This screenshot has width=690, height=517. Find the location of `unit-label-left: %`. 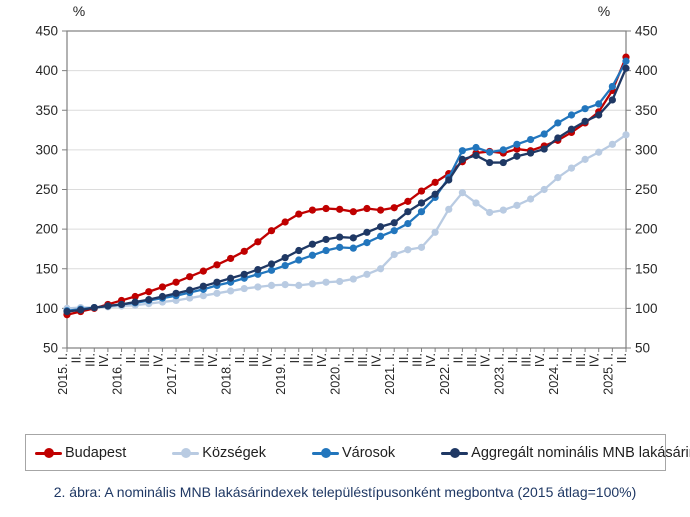

unit-label-left: % is located at coordinates (79, 11).